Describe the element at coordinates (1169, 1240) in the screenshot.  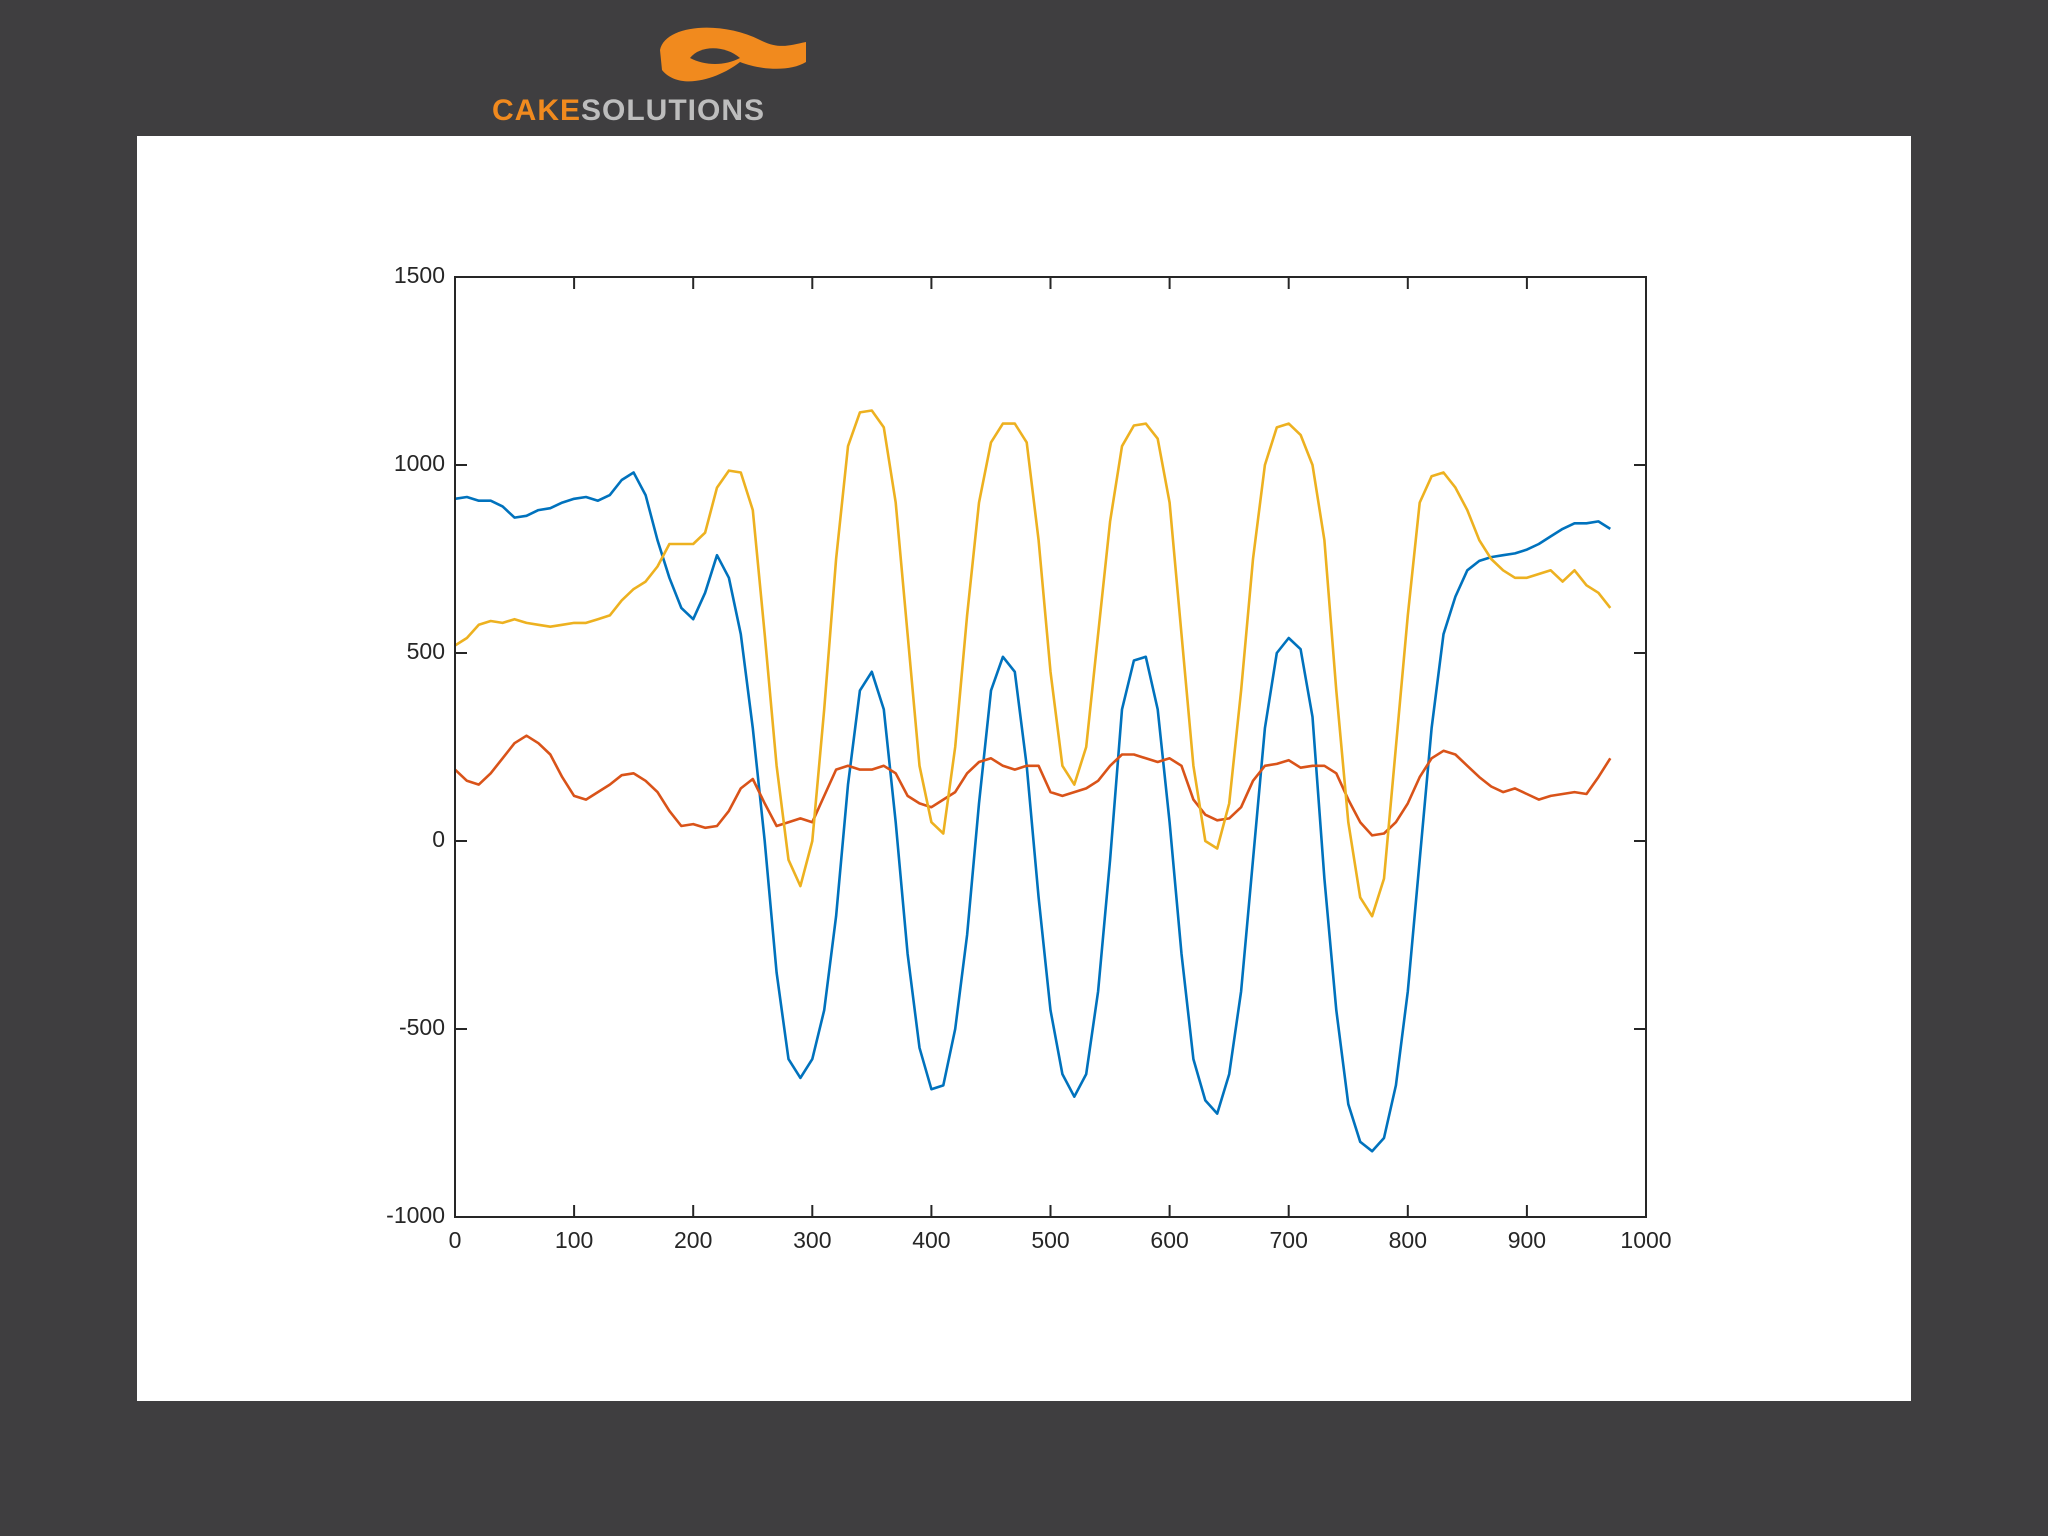
I see `x-tick-label: 600` at that location.